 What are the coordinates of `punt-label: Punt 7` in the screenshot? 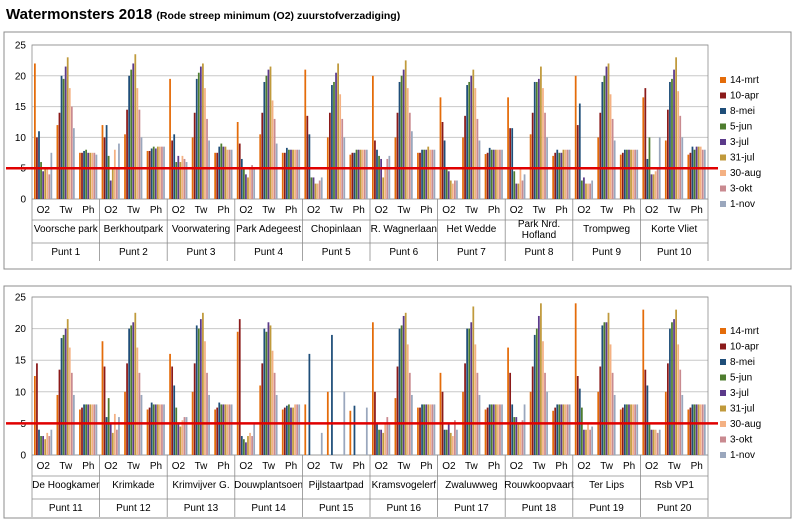 It's located at (471, 252).